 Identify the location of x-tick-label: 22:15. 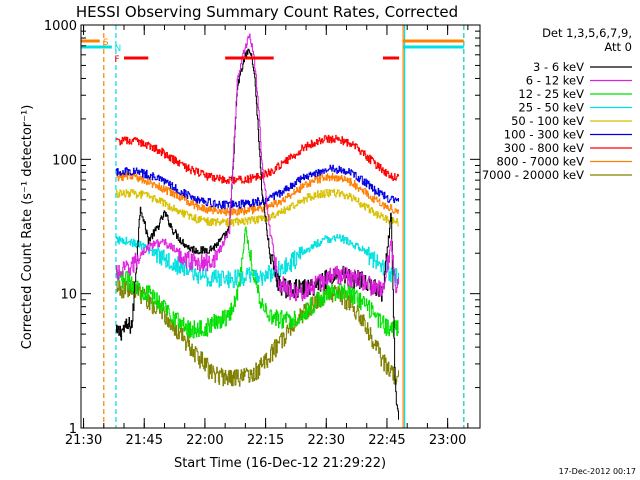
(265, 440).